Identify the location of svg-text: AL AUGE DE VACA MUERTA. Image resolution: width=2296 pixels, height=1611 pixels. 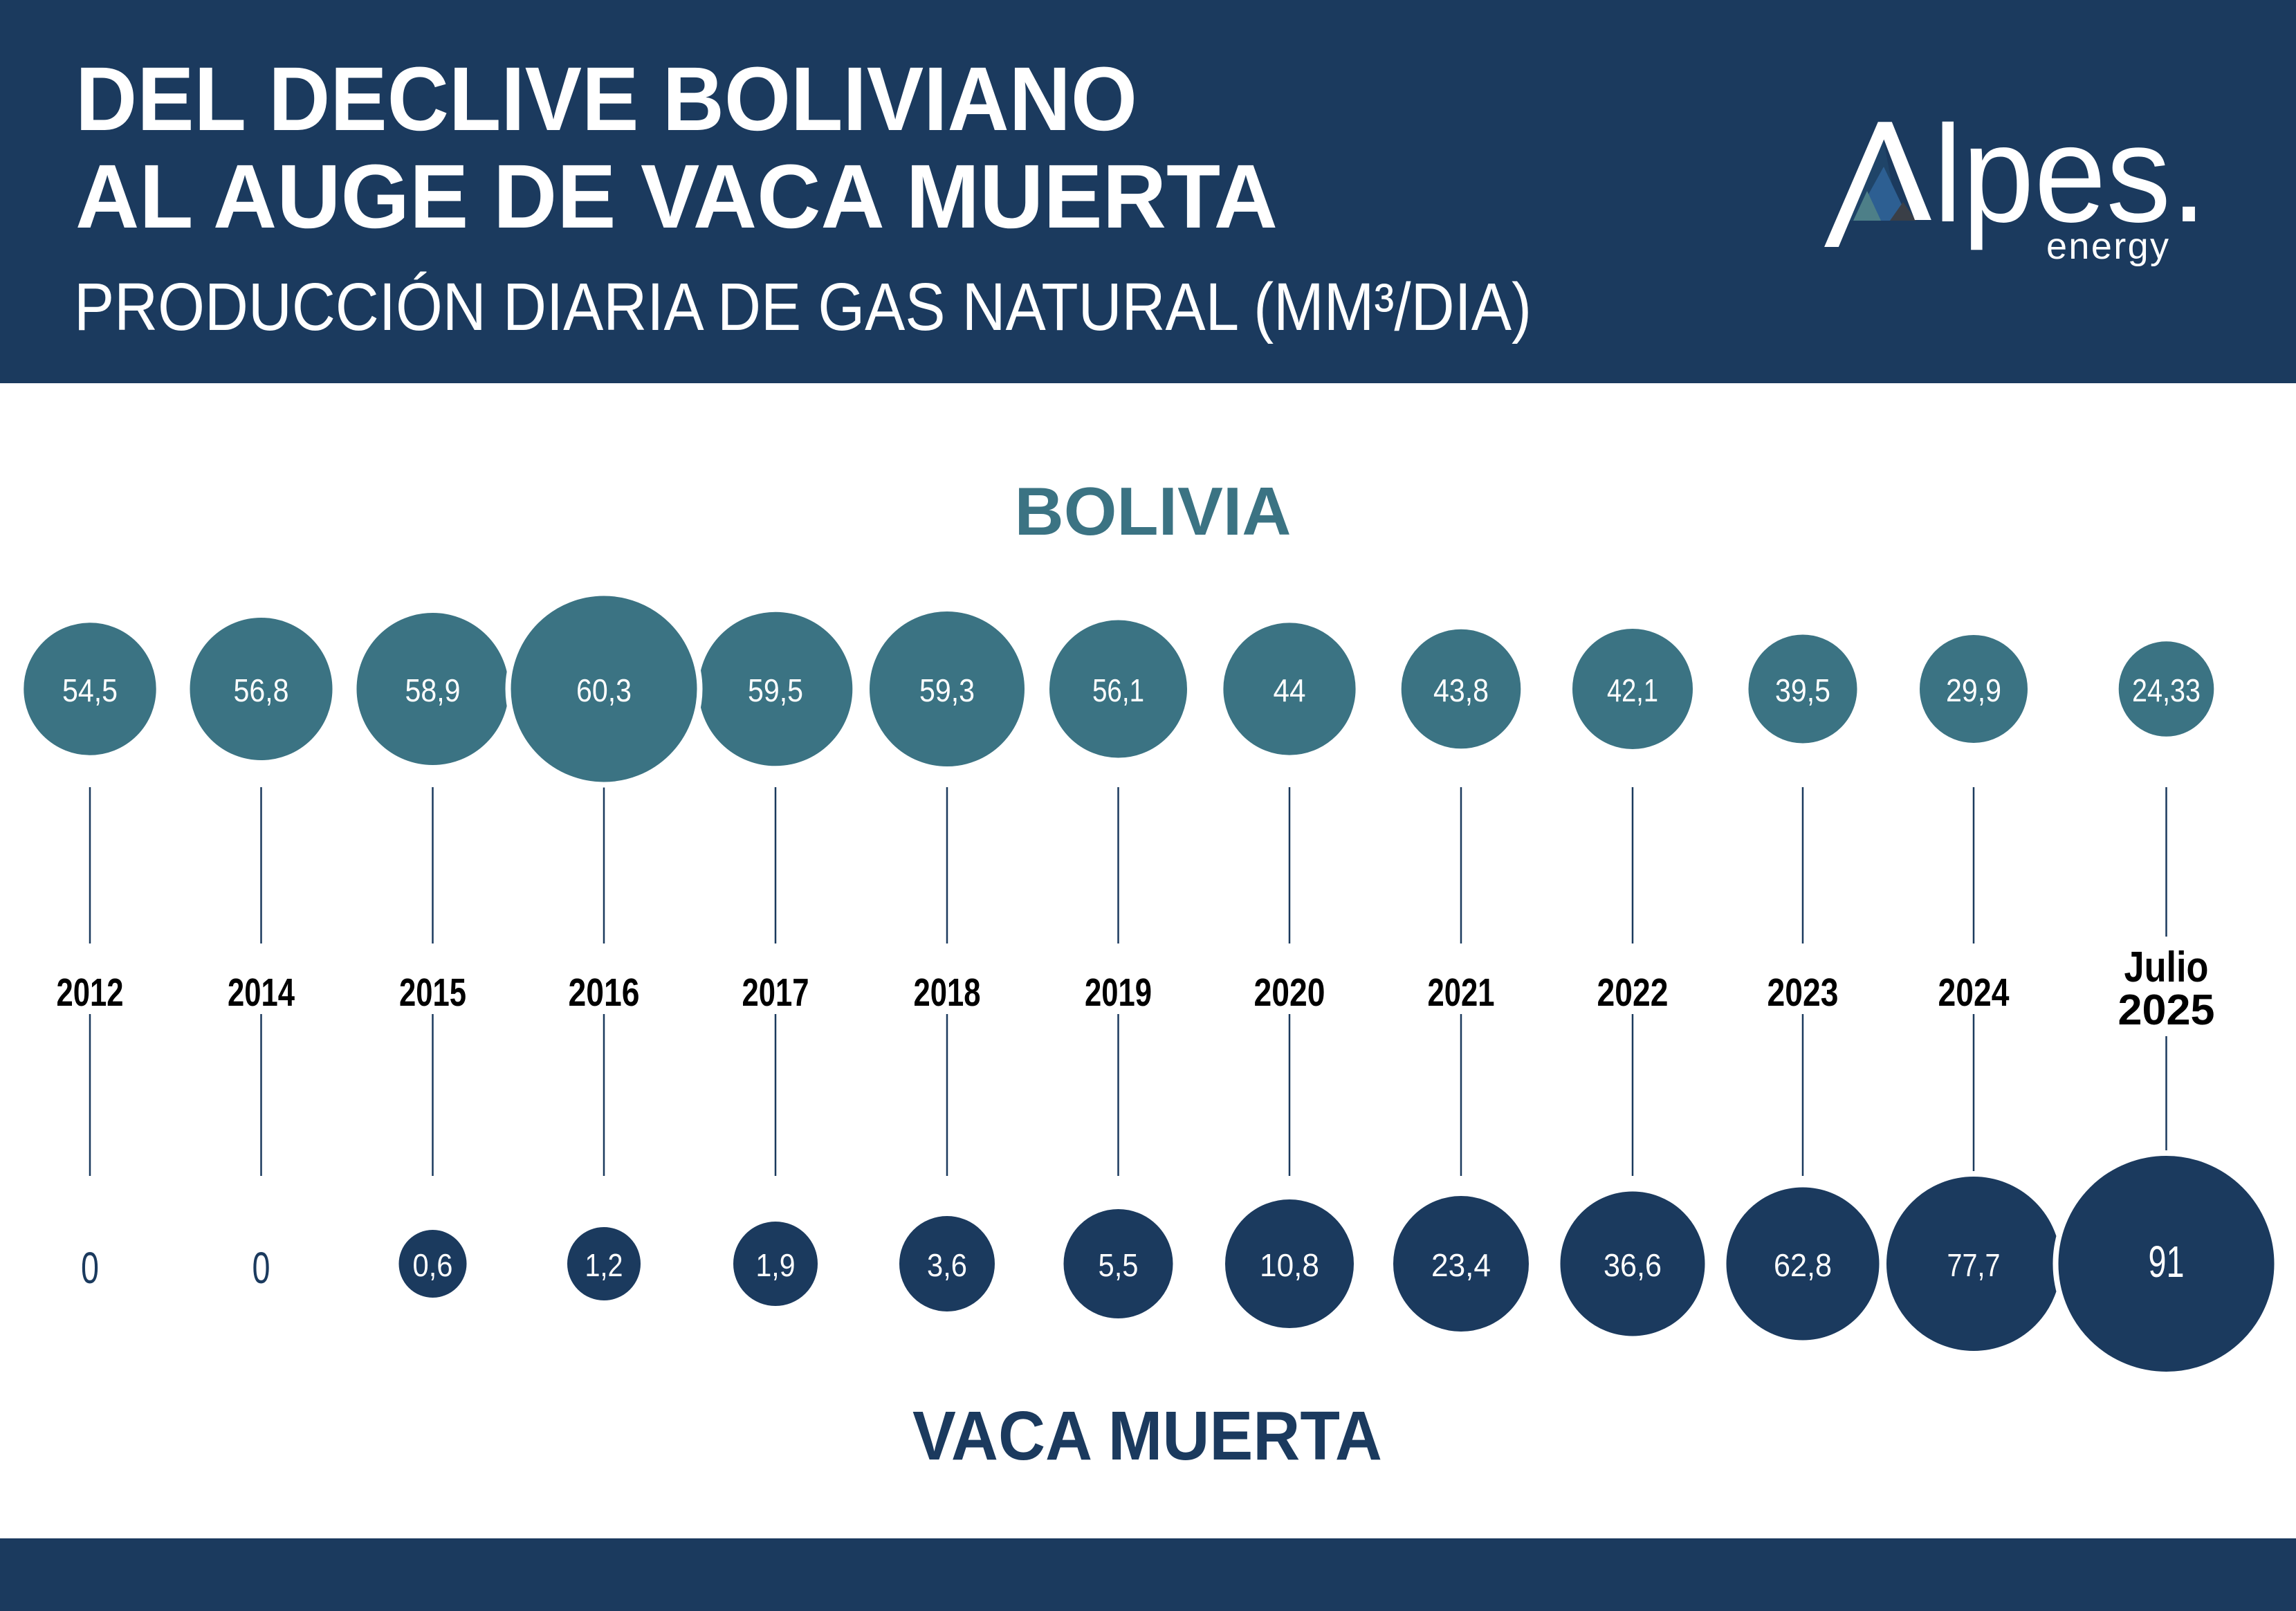
(676, 196).